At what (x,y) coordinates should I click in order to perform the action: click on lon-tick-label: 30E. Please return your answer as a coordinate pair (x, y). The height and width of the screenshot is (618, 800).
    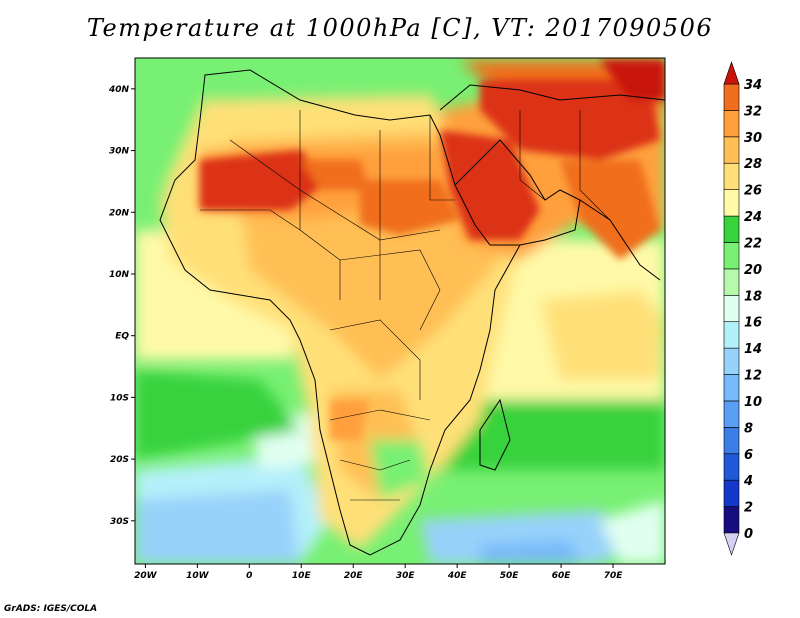
    Looking at the image, I should click on (406, 576).